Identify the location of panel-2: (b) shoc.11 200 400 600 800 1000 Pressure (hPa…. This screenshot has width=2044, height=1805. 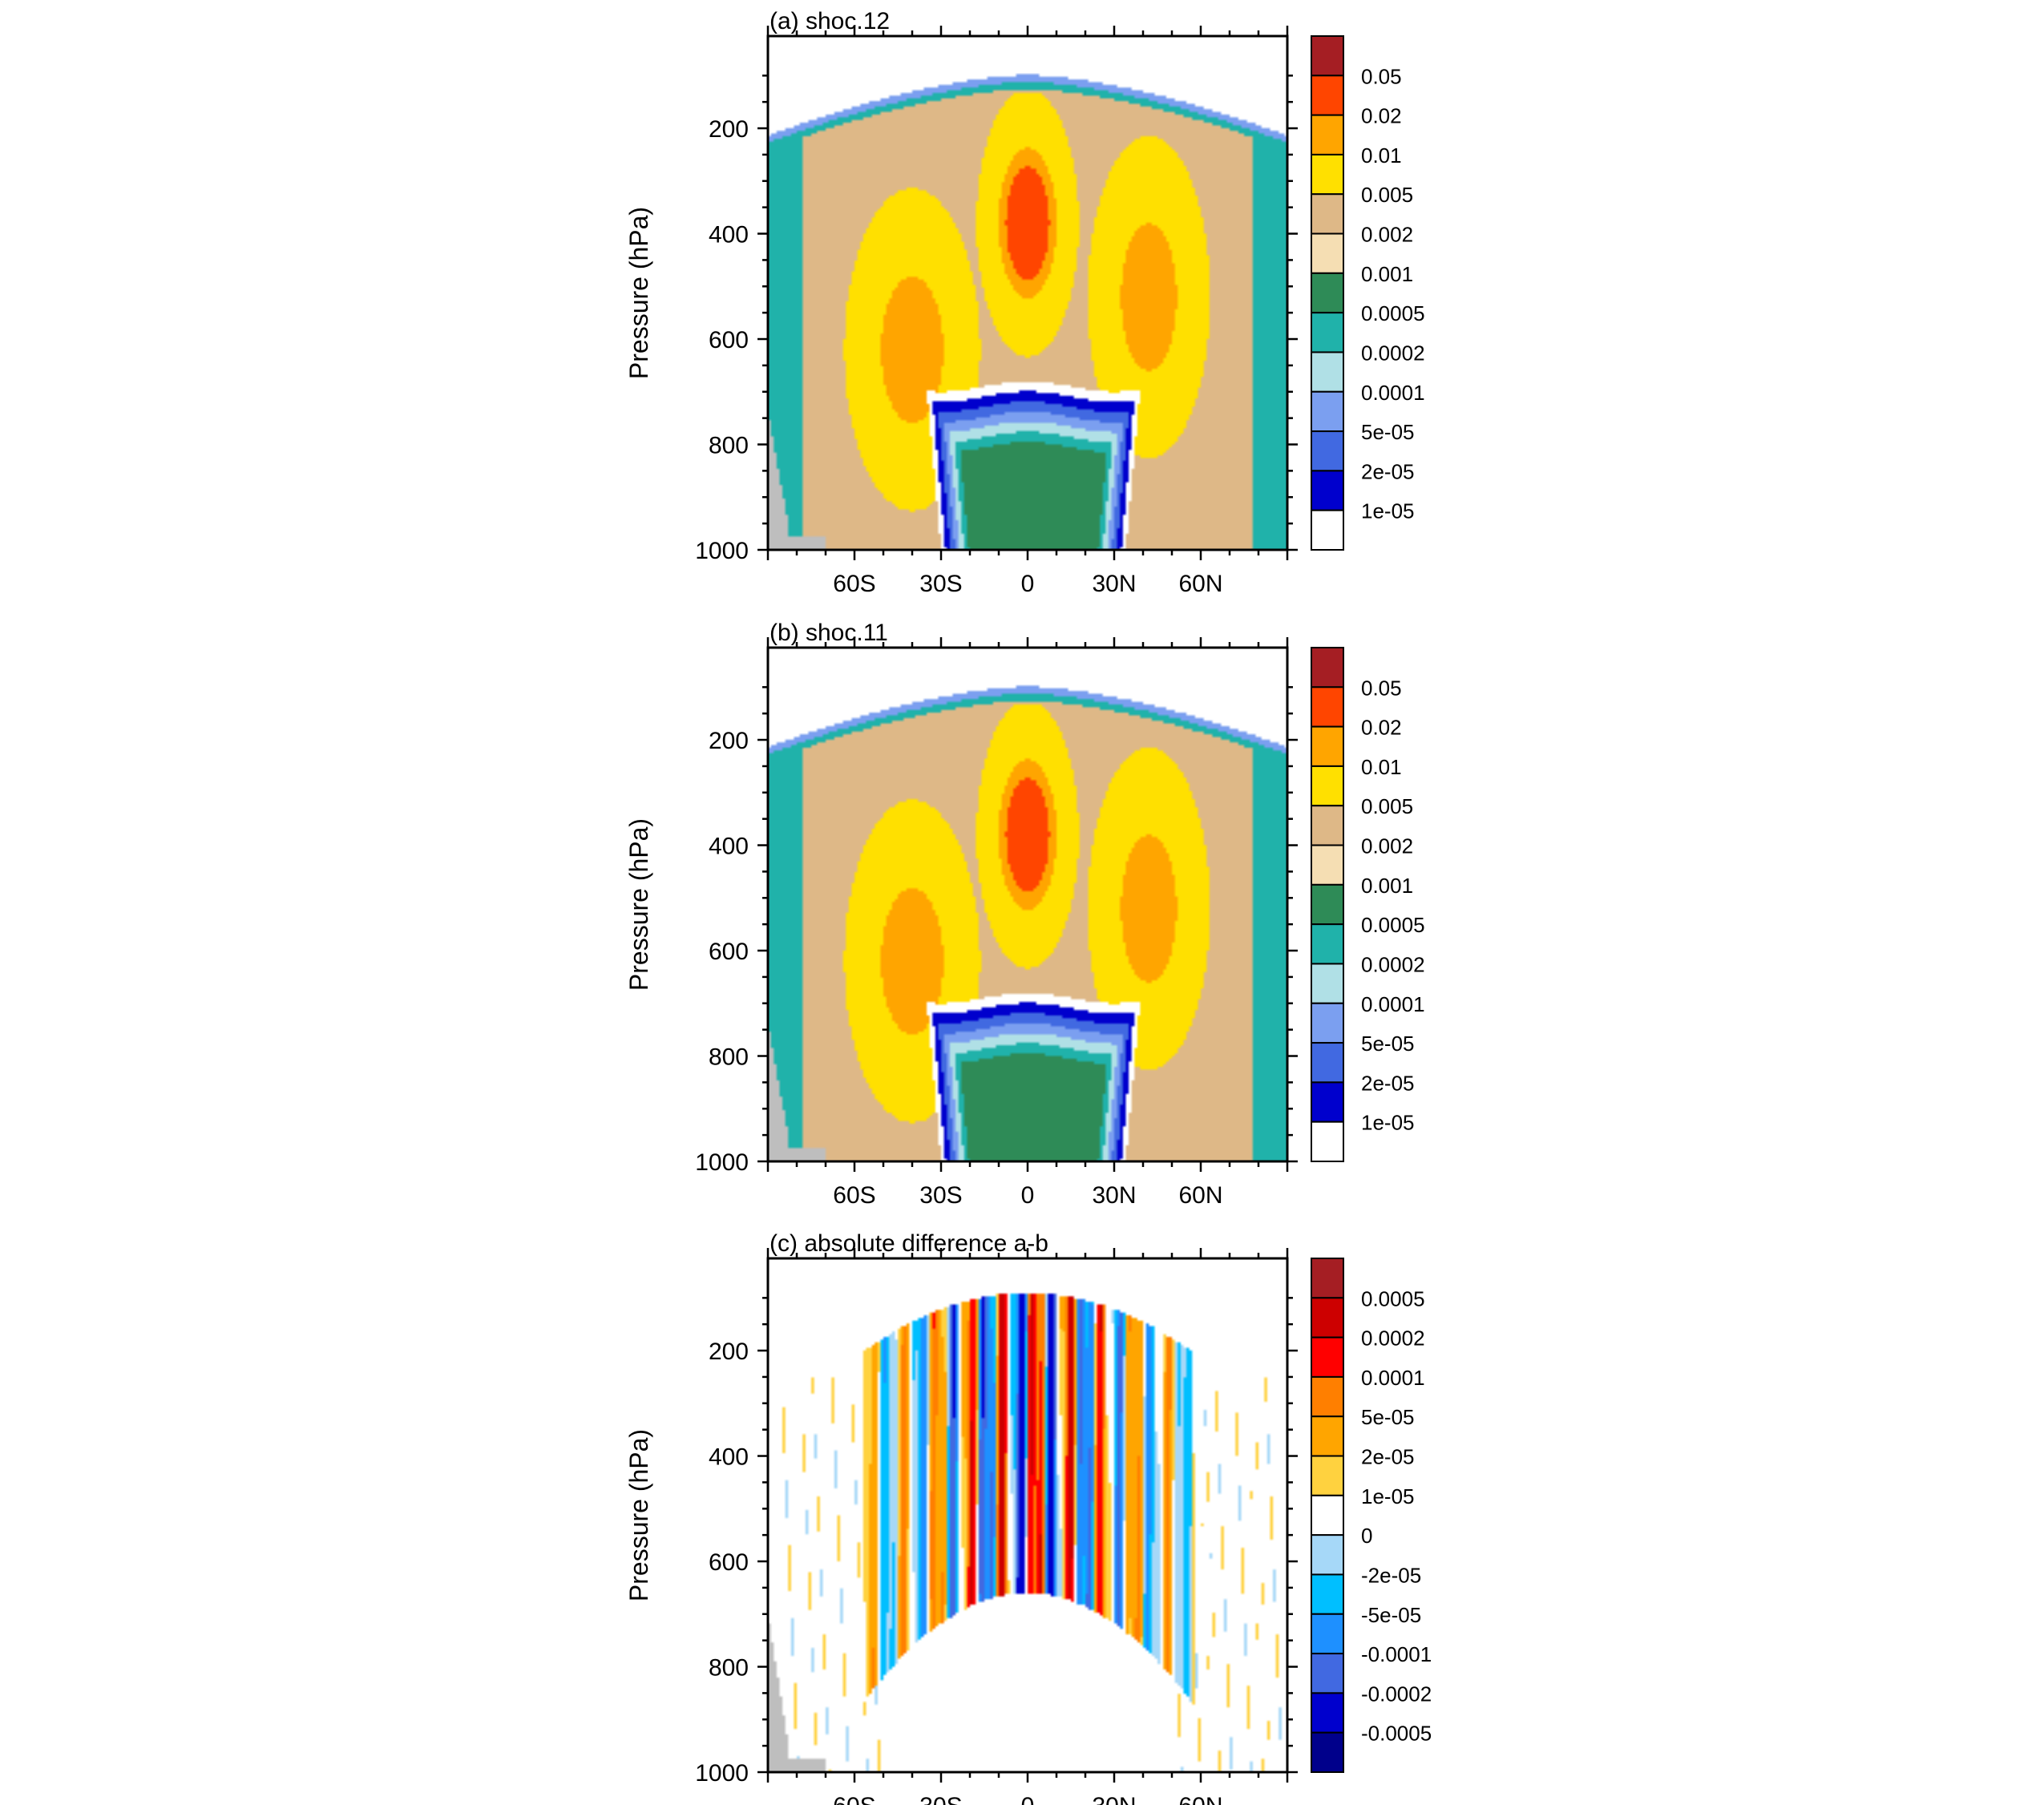
(1024, 914).